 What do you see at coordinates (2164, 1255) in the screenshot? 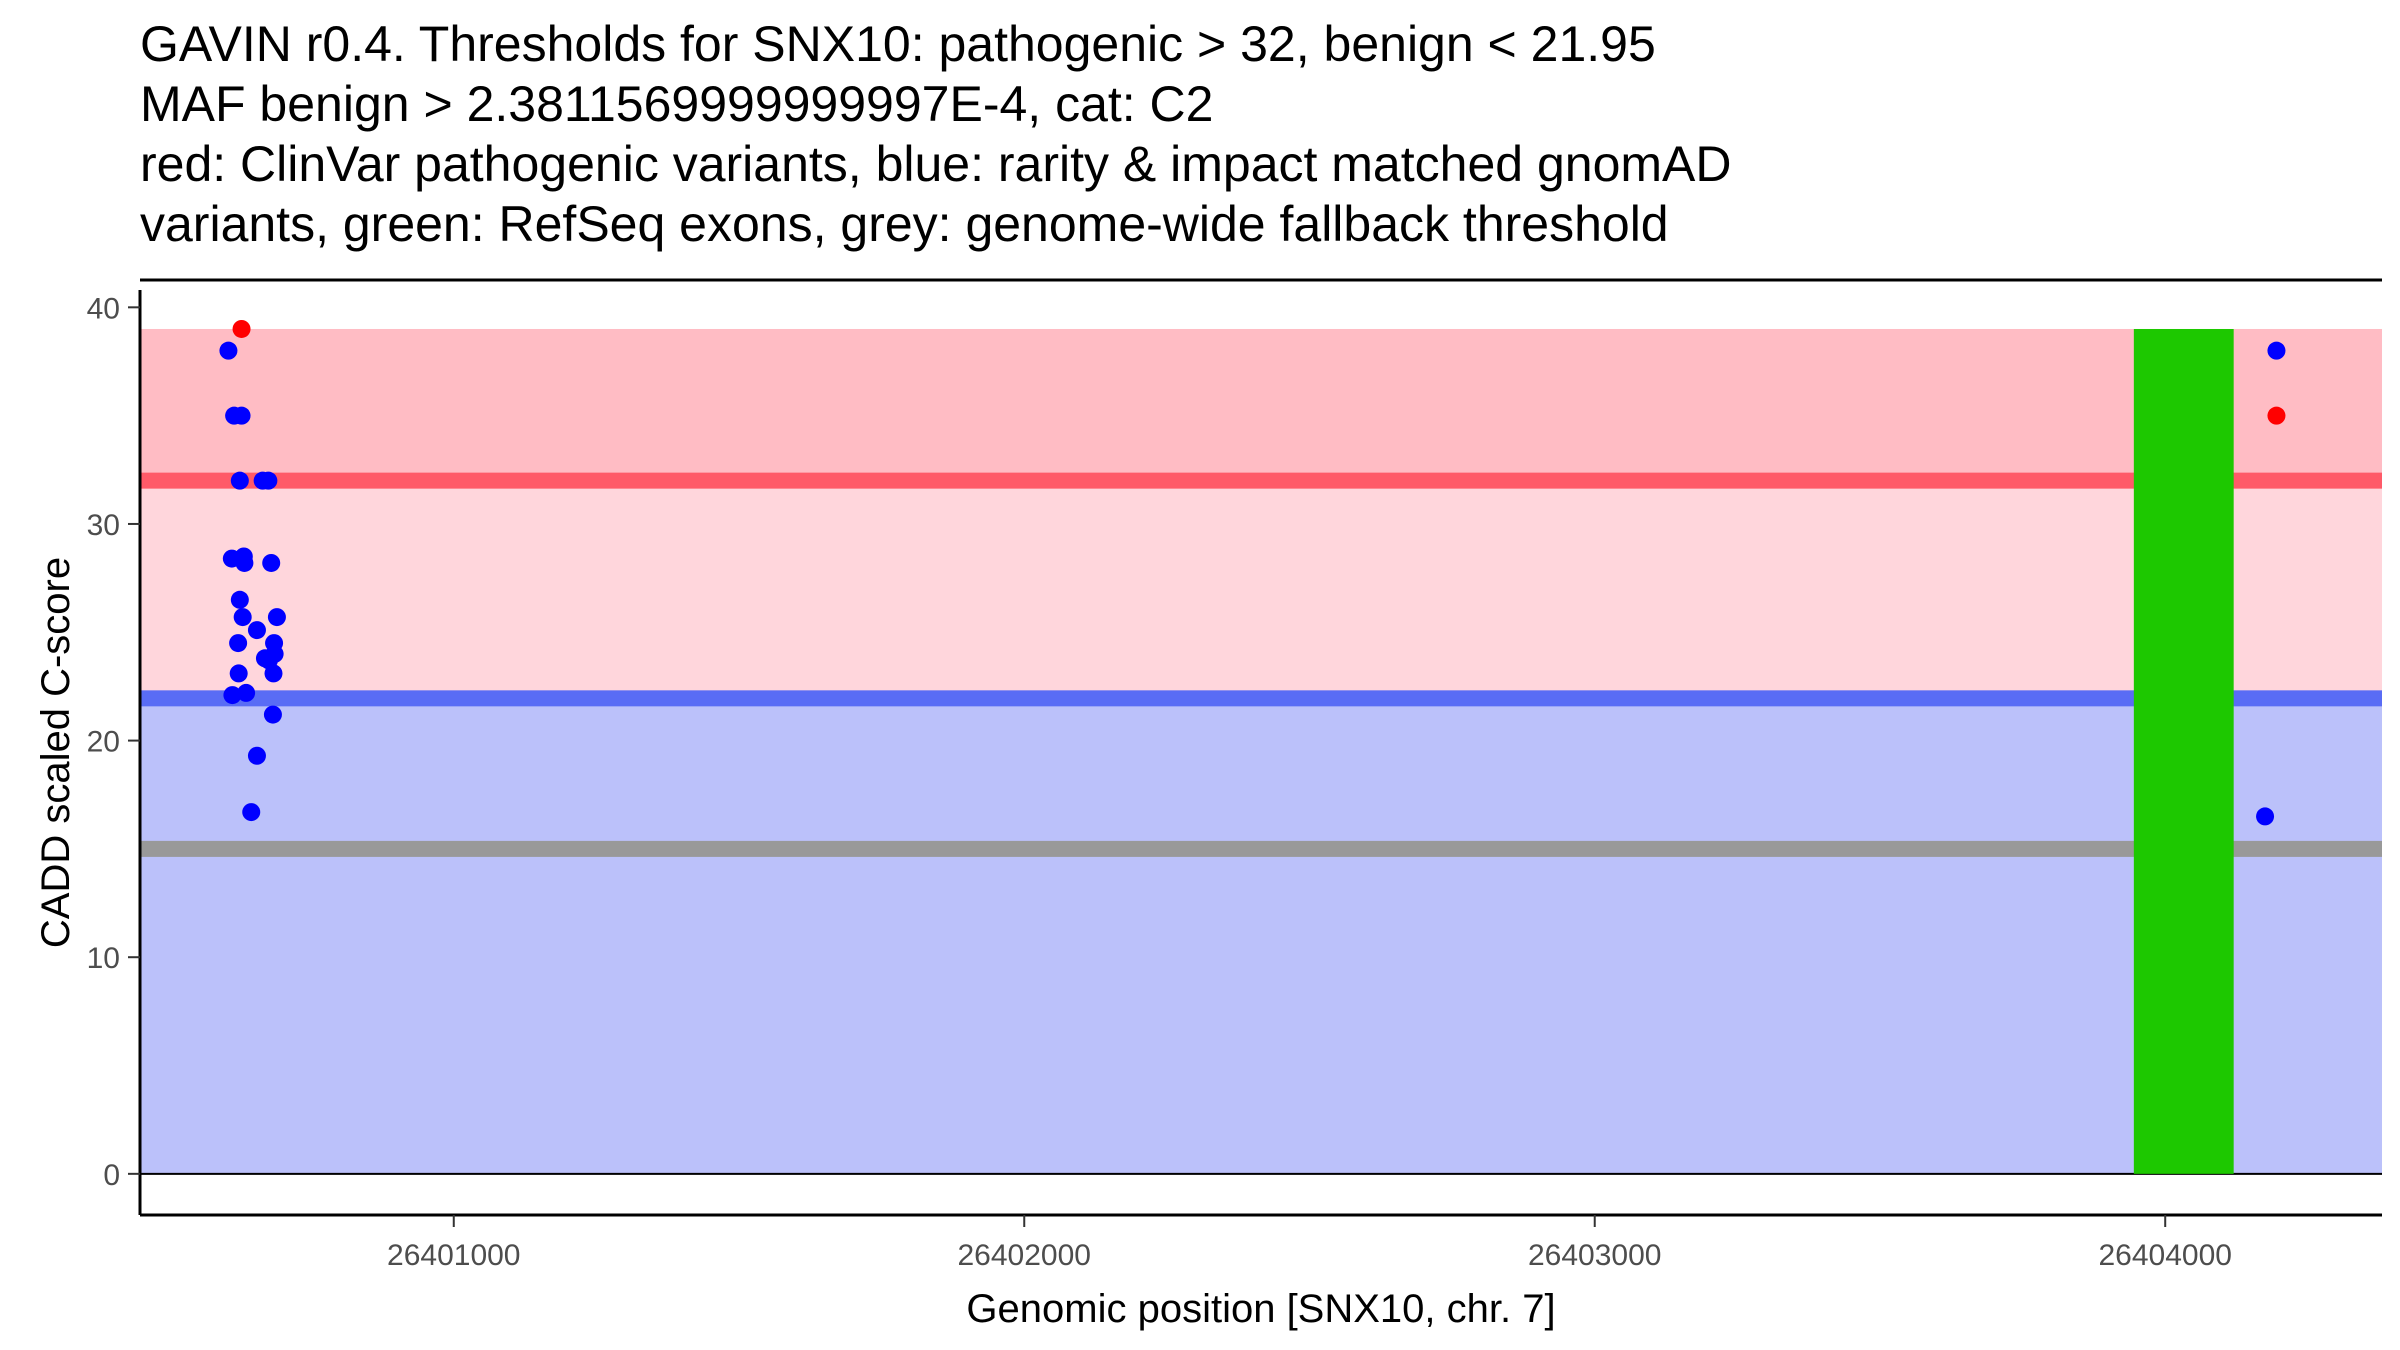
I see `x-tick-label: 26404000` at bounding box center [2164, 1255].